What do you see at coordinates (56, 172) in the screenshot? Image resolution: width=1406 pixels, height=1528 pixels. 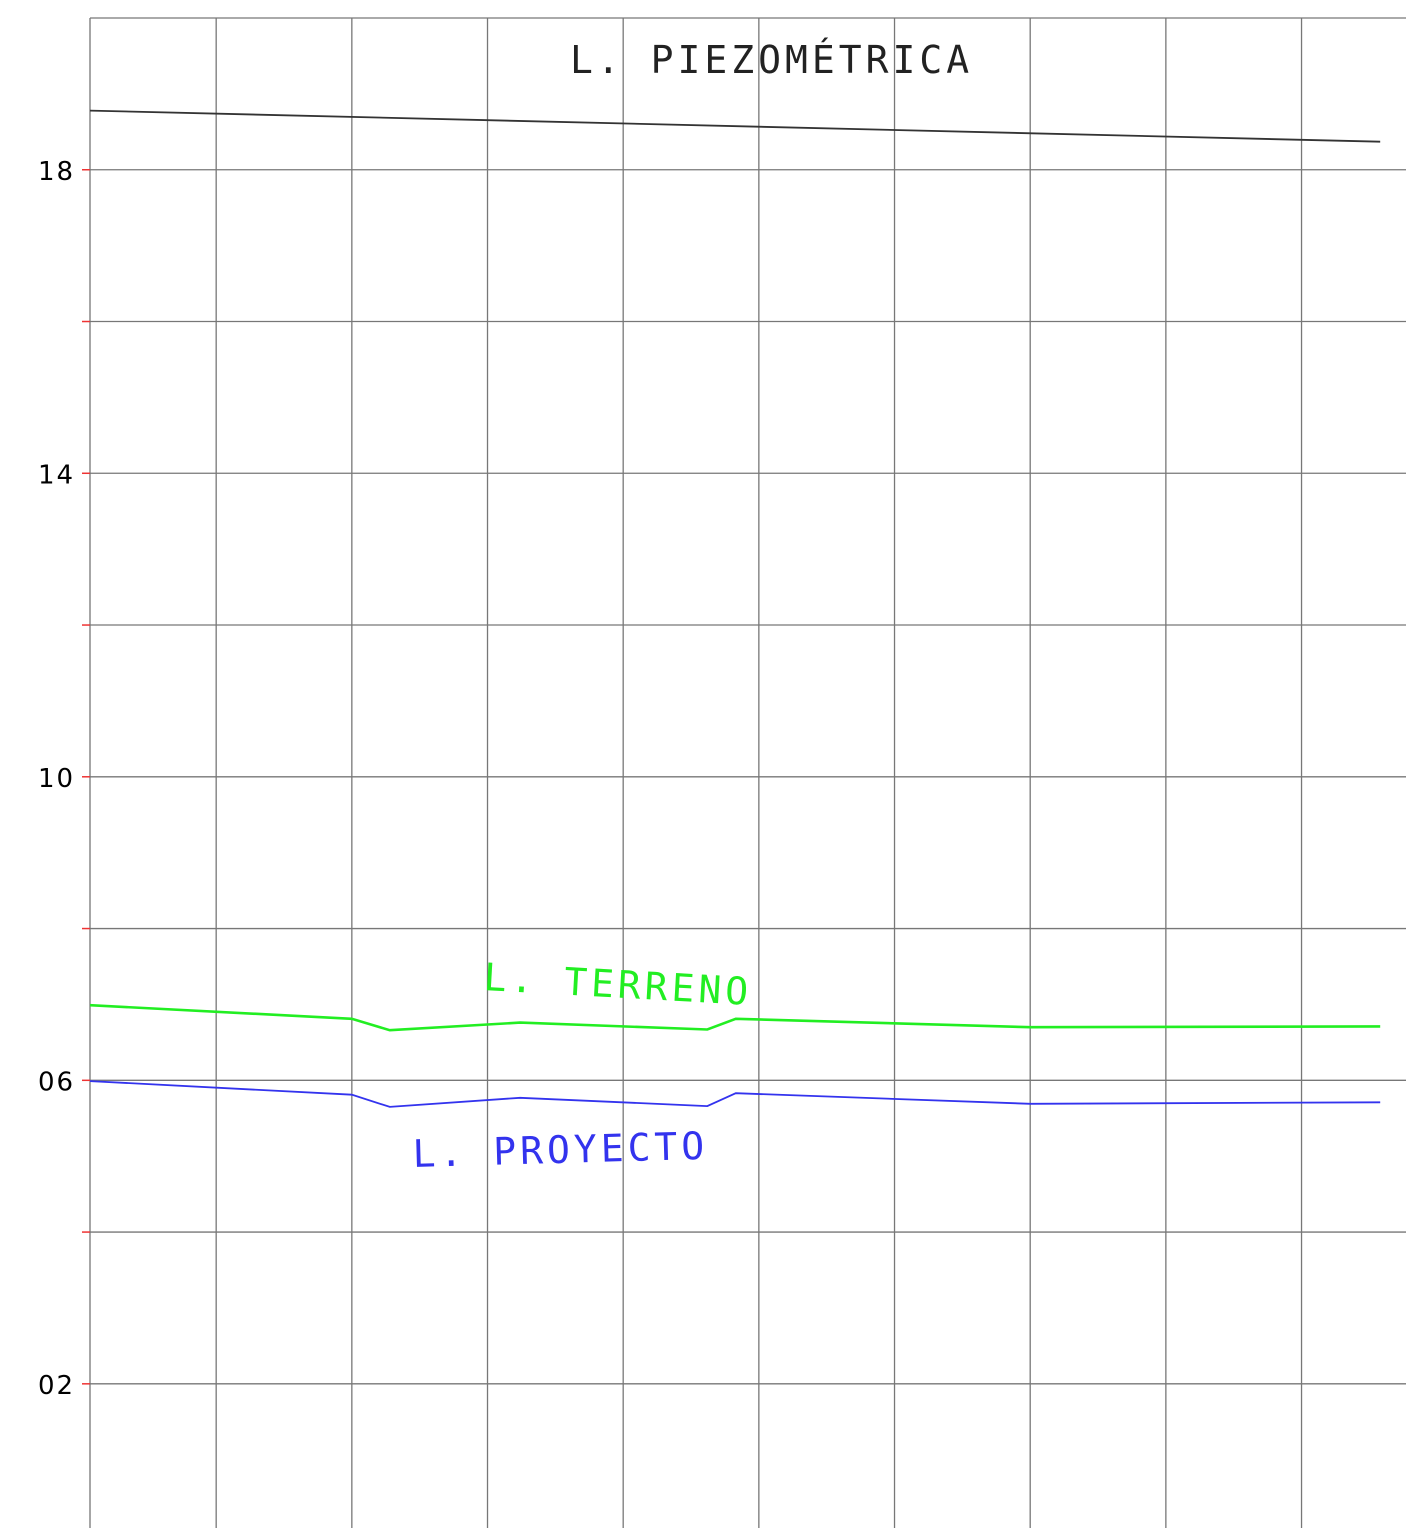 I see `y-tick-label: 18` at bounding box center [56, 172].